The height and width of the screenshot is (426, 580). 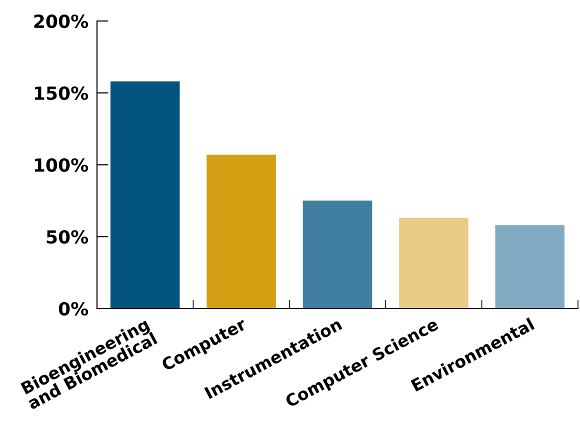 I want to click on y-tick-label: 200%, so click(x=61, y=21).